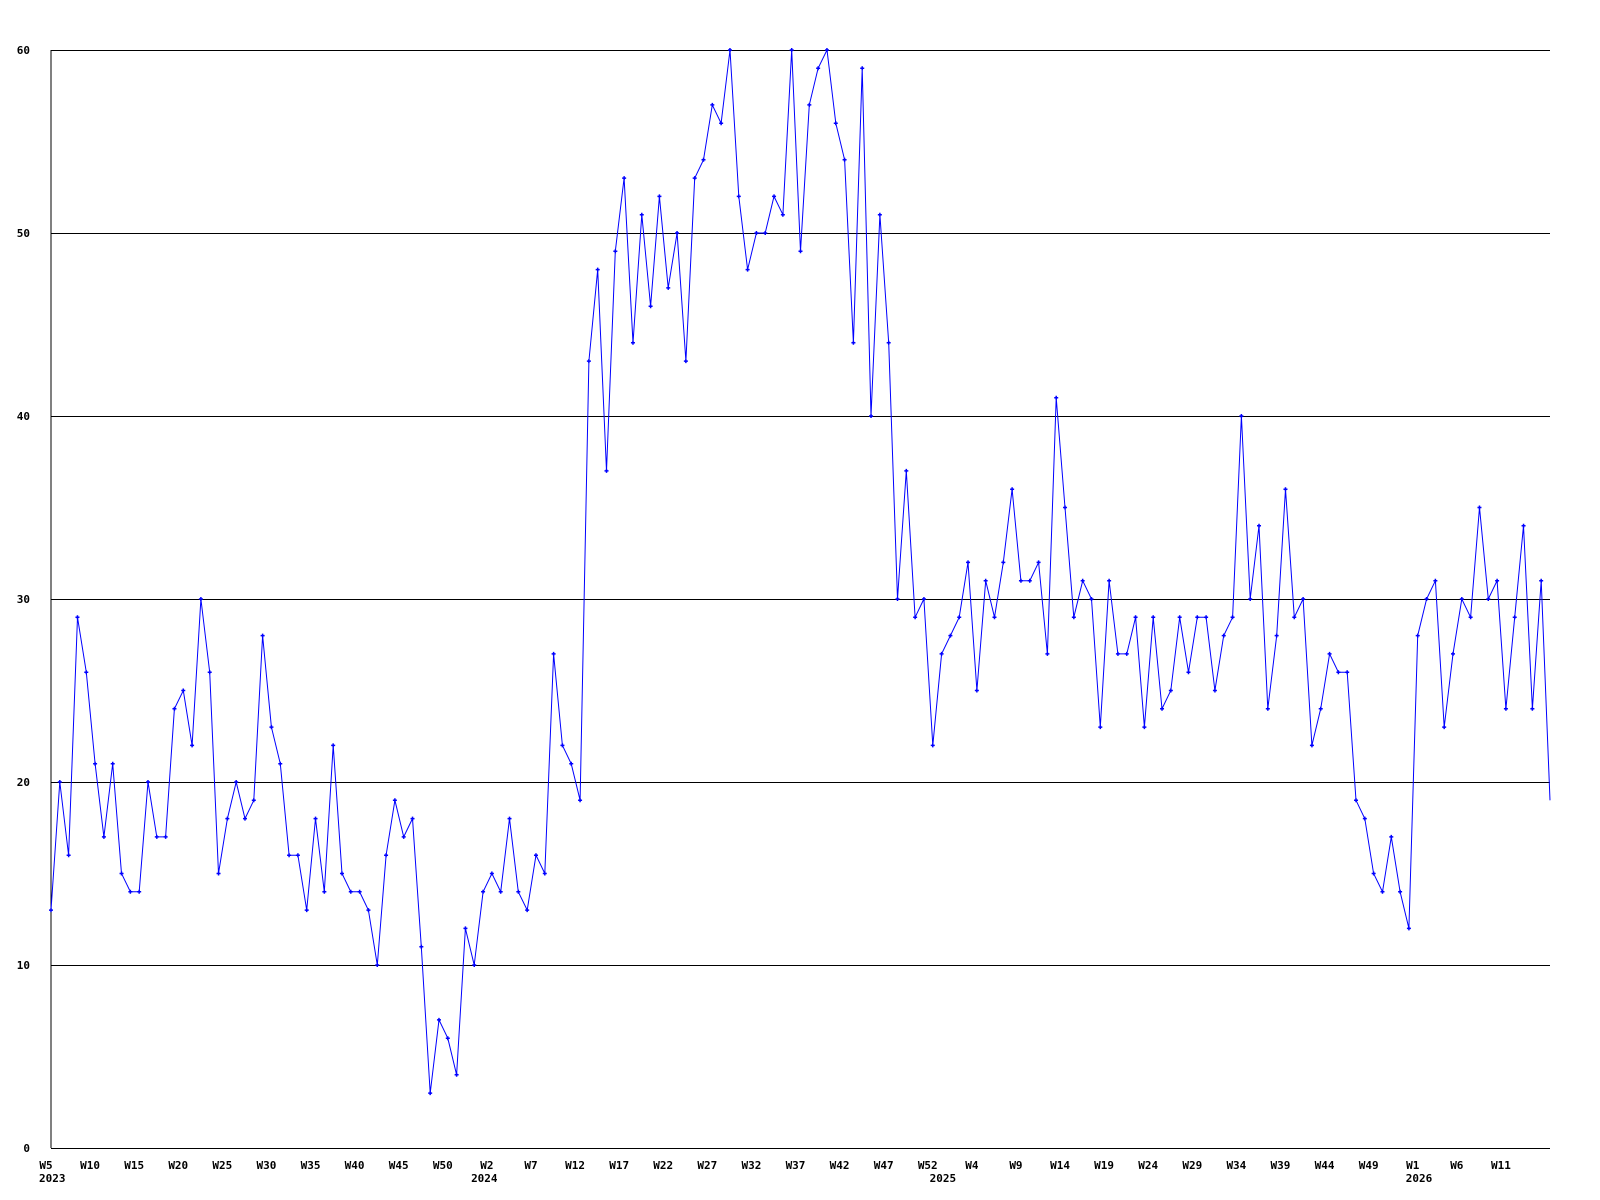 The height and width of the screenshot is (1200, 1600). What do you see at coordinates (178, 1165) in the screenshot?
I see `x-tick-label: W20` at bounding box center [178, 1165].